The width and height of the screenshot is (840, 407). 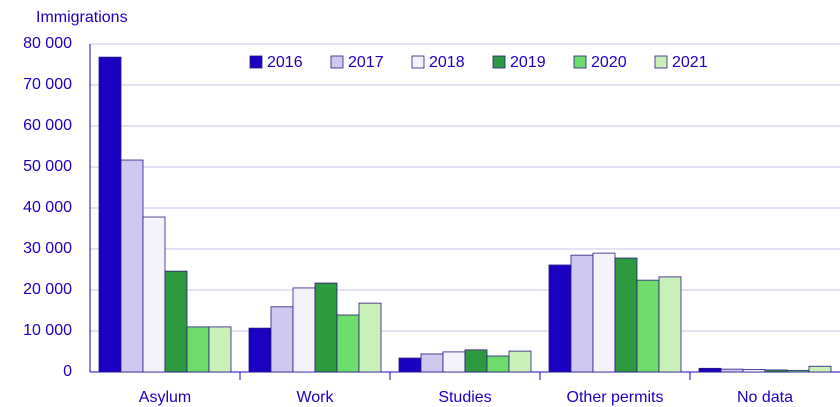 I want to click on y-tick-label: 10 000, so click(x=47, y=330).